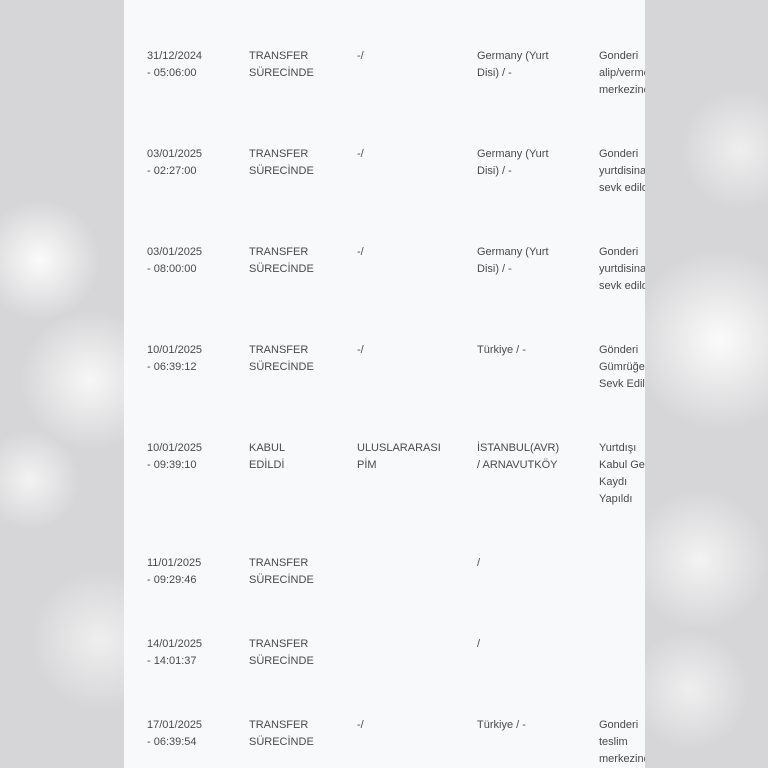 The image size is (768, 768). I want to click on cell-date: 17/01/2025 - 06:39:54, so click(175, 733).